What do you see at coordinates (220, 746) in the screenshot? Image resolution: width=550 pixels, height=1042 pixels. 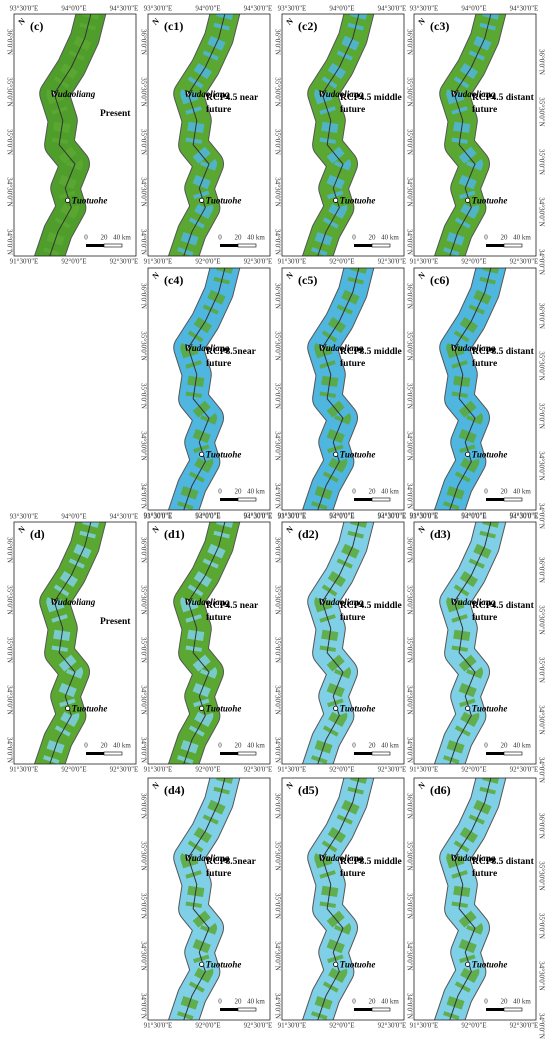 I see `scale-label: 0` at bounding box center [220, 746].